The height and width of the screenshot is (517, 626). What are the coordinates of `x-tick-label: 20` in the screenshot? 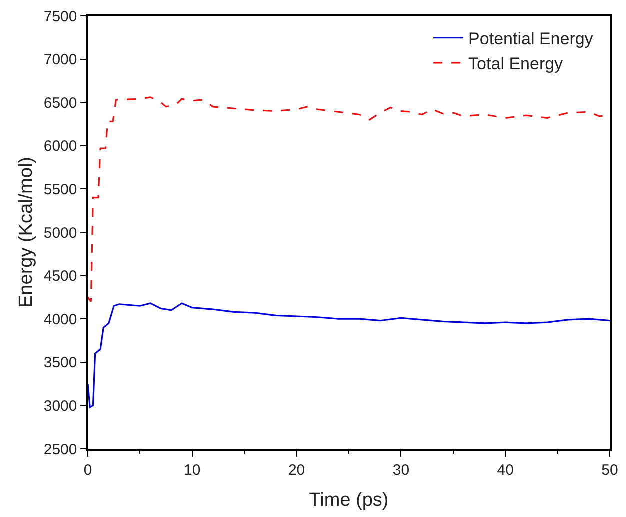 It's located at (297, 470).